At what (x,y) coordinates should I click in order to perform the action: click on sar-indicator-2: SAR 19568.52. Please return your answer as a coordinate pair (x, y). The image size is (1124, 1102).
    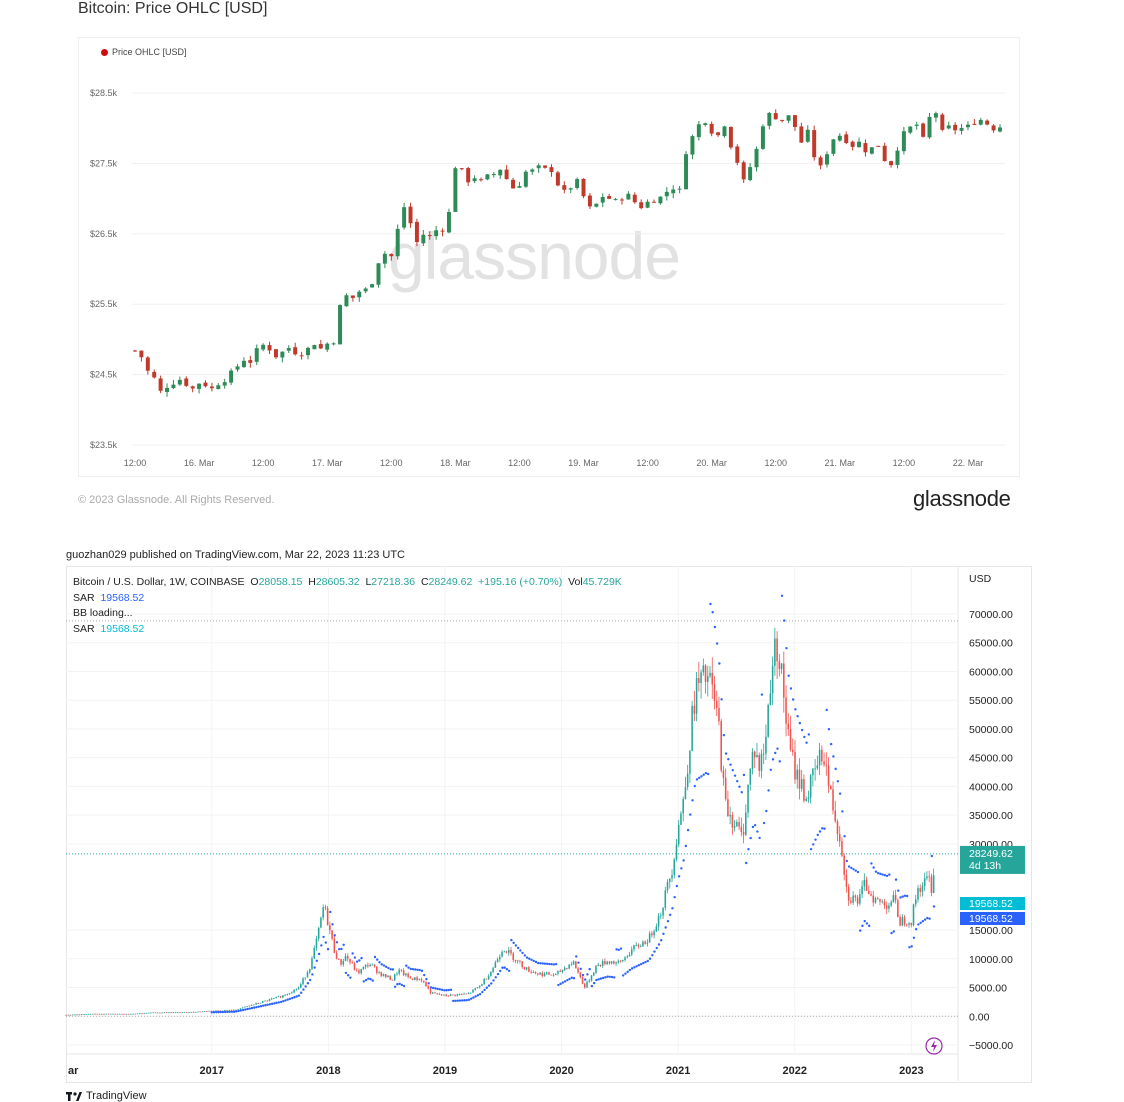
    Looking at the image, I should click on (347, 630).